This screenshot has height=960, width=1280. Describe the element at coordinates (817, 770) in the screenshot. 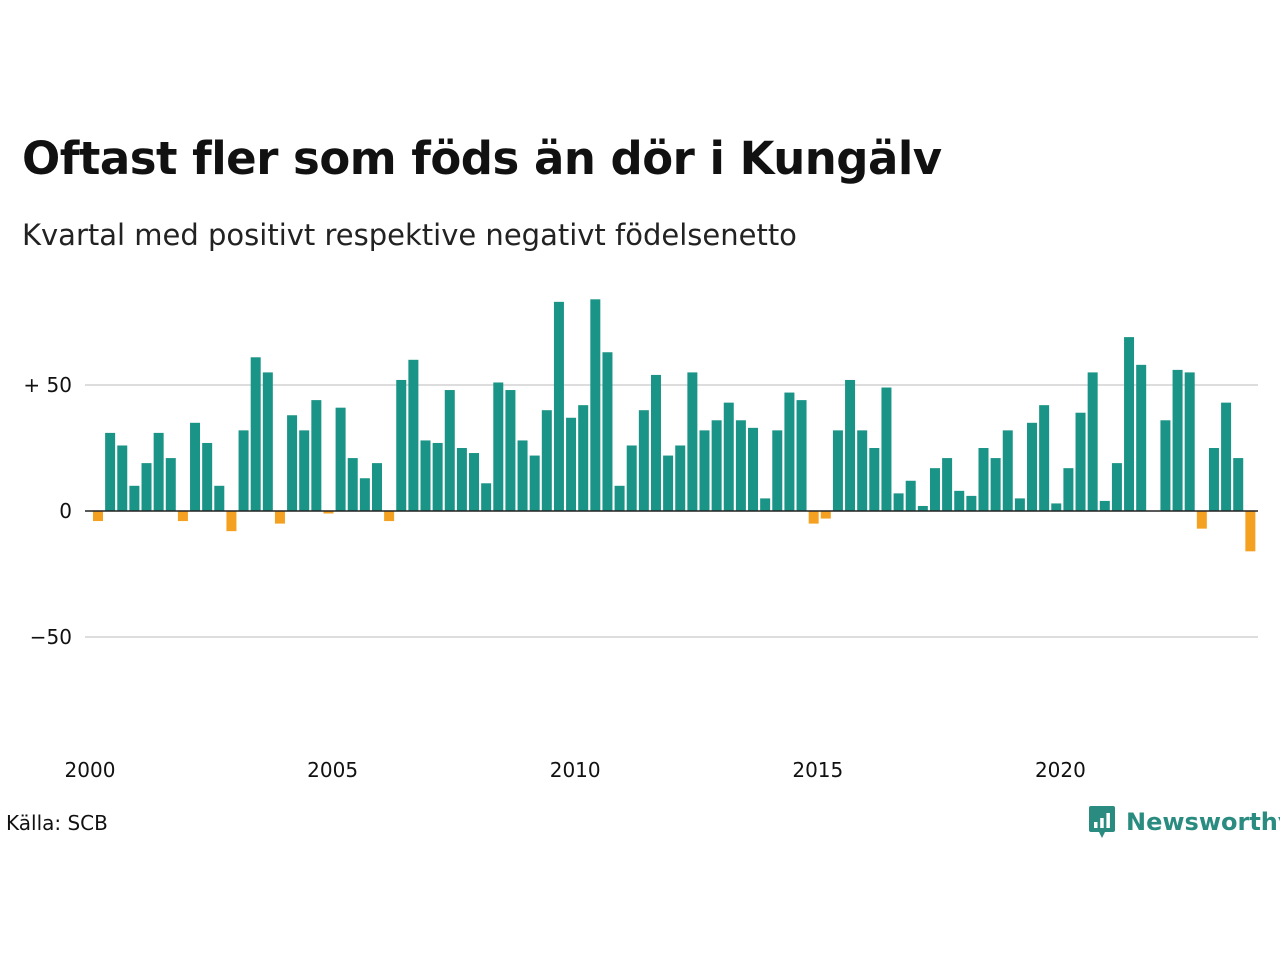

I see `x-tick-label: 2015` at that location.